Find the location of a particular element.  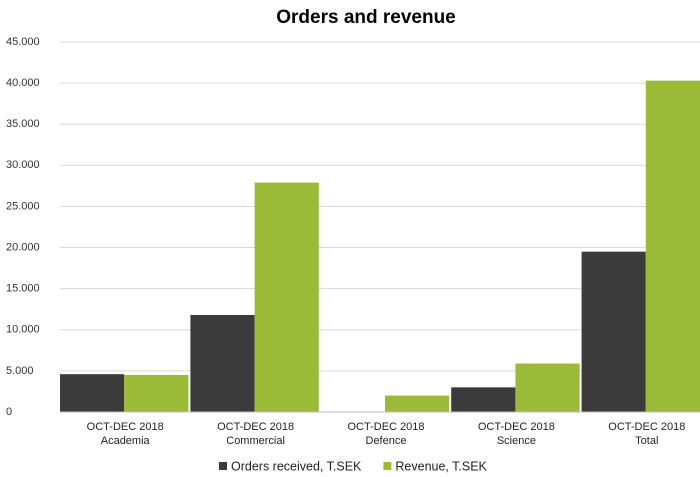

y-tick-label: 5.000 is located at coordinates (20, 371).